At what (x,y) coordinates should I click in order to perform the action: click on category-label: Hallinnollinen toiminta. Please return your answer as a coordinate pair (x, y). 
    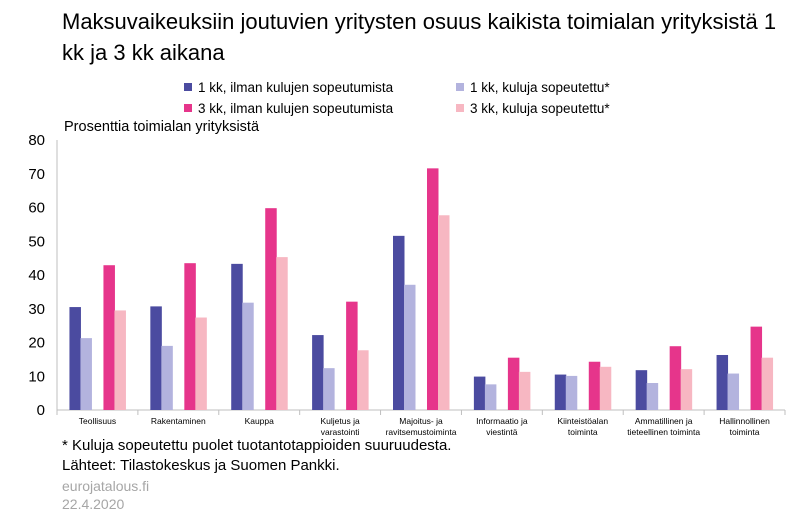
    Looking at the image, I should click on (744, 426).